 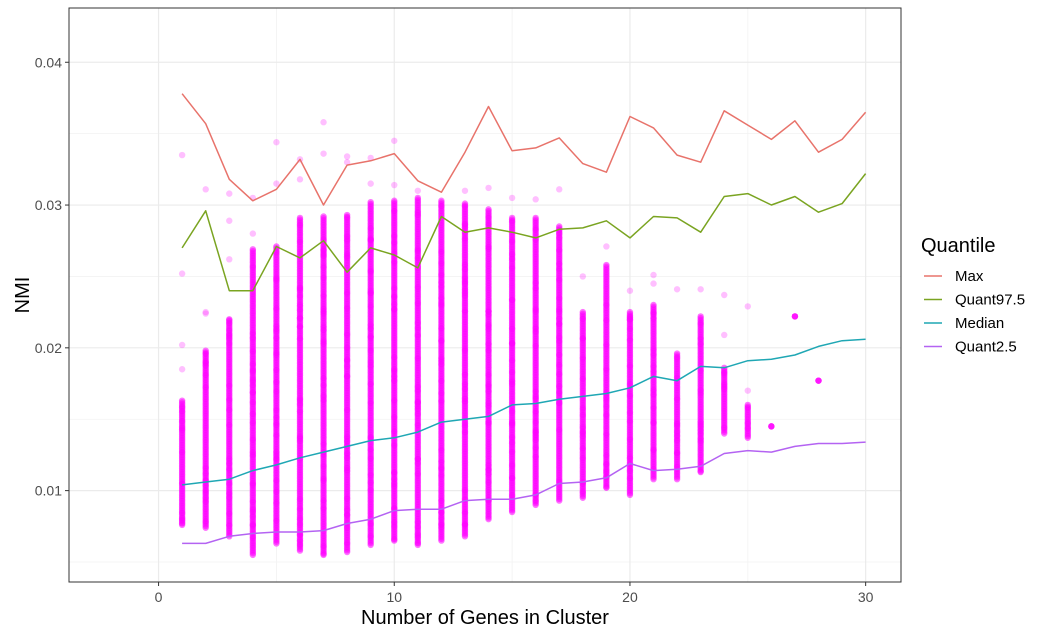 I want to click on x-axis-title: Number of Genes in Cluster, so click(x=485, y=618).